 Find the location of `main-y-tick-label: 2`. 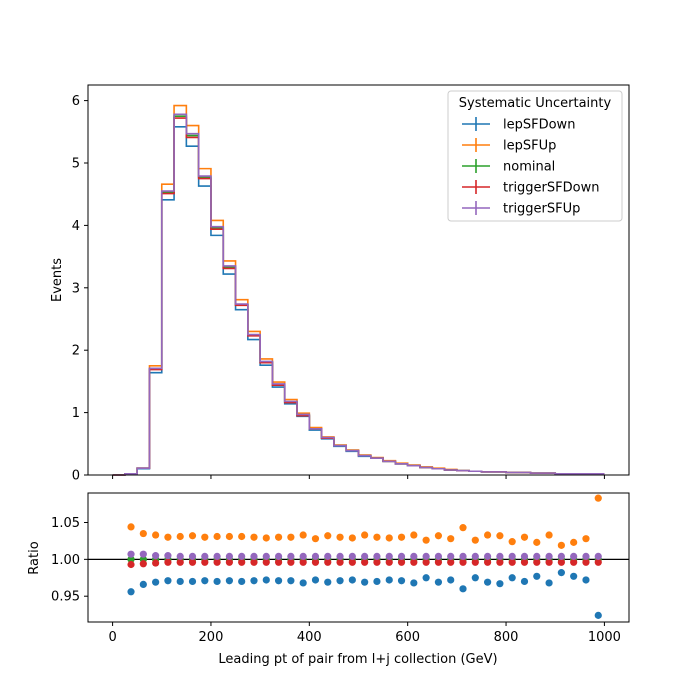

main-y-tick-label: 2 is located at coordinates (76, 351).